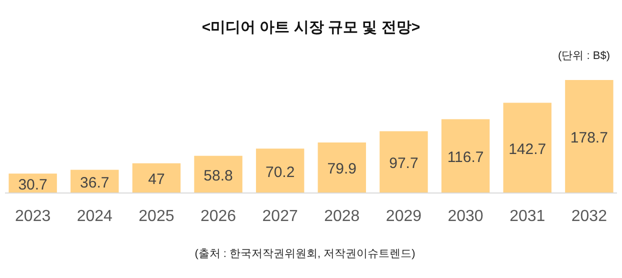 The width and height of the screenshot is (622, 278). What do you see at coordinates (404, 216) in the screenshot?
I see `x-tick-label: 2029` at bounding box center [404, 216].